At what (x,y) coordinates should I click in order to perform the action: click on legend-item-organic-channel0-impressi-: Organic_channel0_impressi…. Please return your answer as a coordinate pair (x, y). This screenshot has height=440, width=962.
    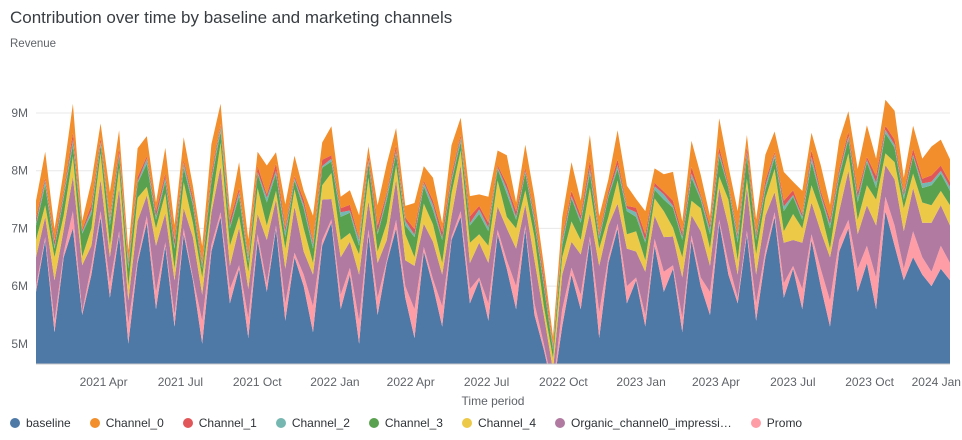
    Looking at the image, I should click on (643, 423).